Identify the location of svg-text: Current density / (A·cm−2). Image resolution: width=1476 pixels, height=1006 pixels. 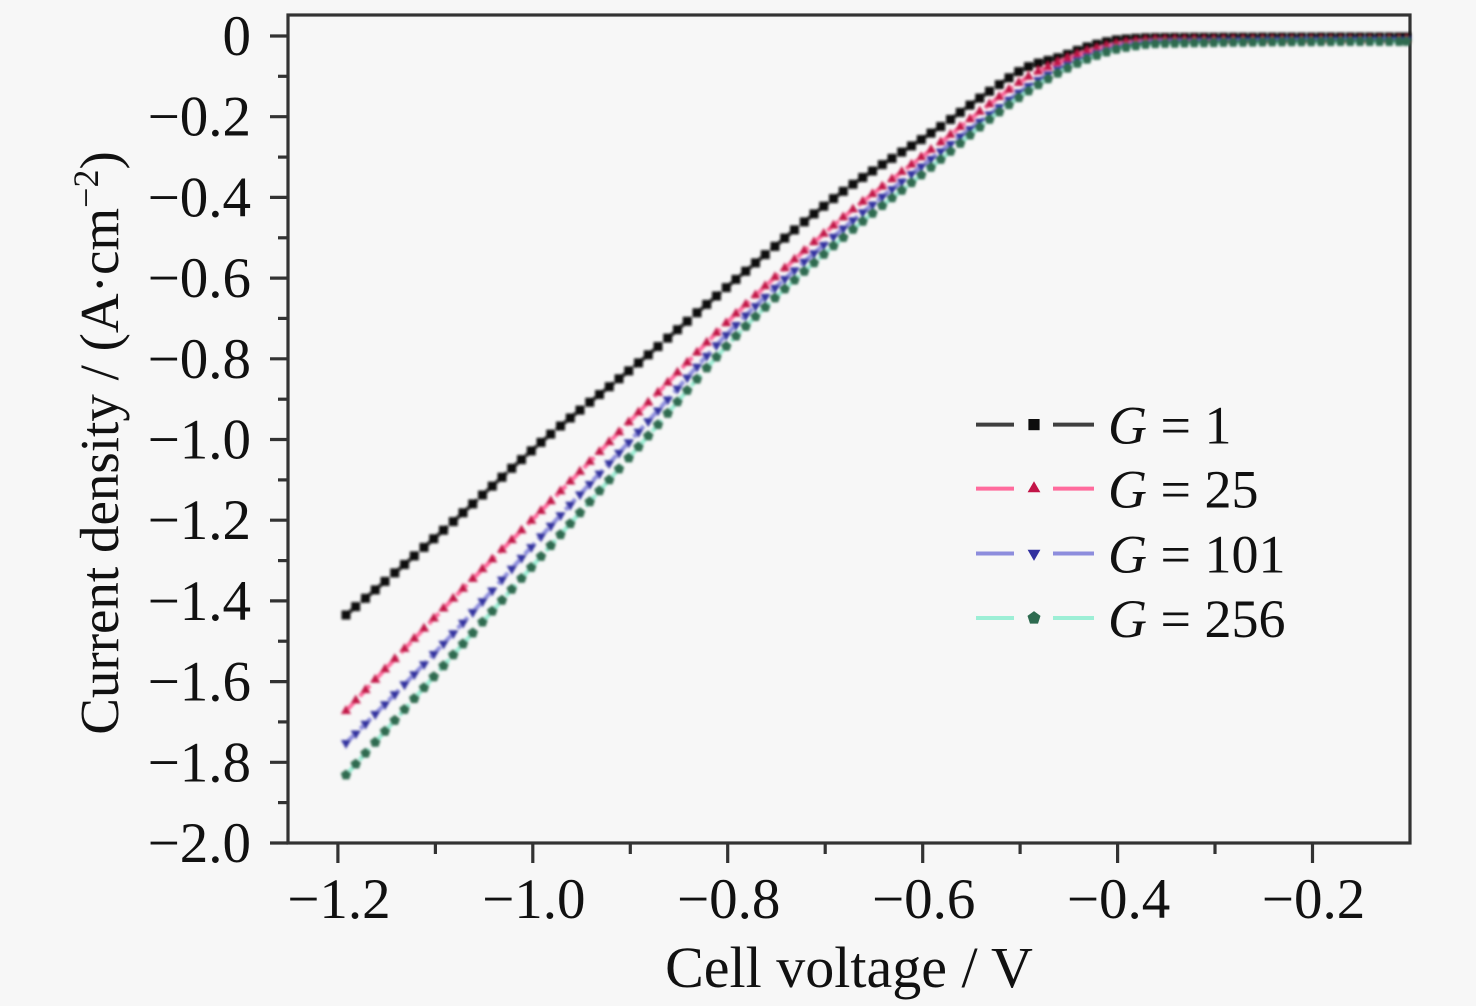
(98, 443).